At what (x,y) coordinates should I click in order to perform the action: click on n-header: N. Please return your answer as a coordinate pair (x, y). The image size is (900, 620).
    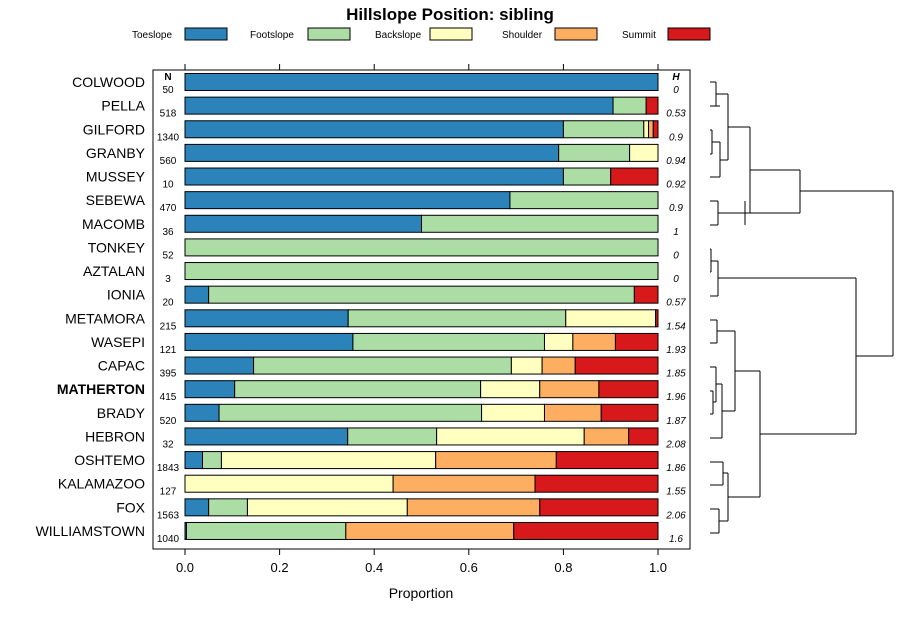
    Looking at the image, I should click on (167, 77).